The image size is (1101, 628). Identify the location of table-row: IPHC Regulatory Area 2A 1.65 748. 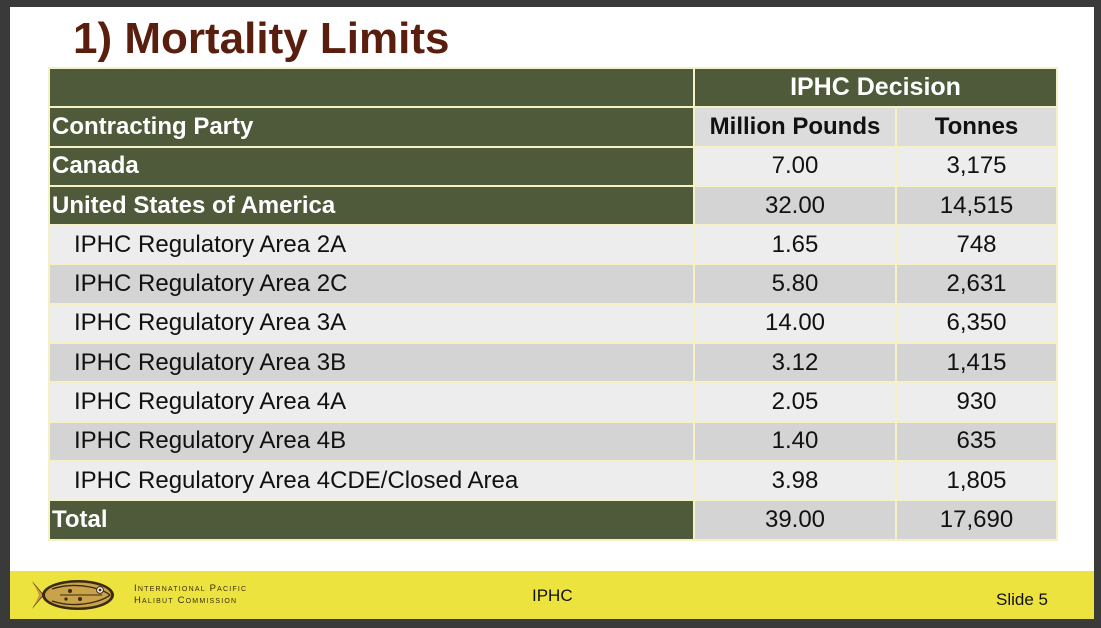
(553, 245).